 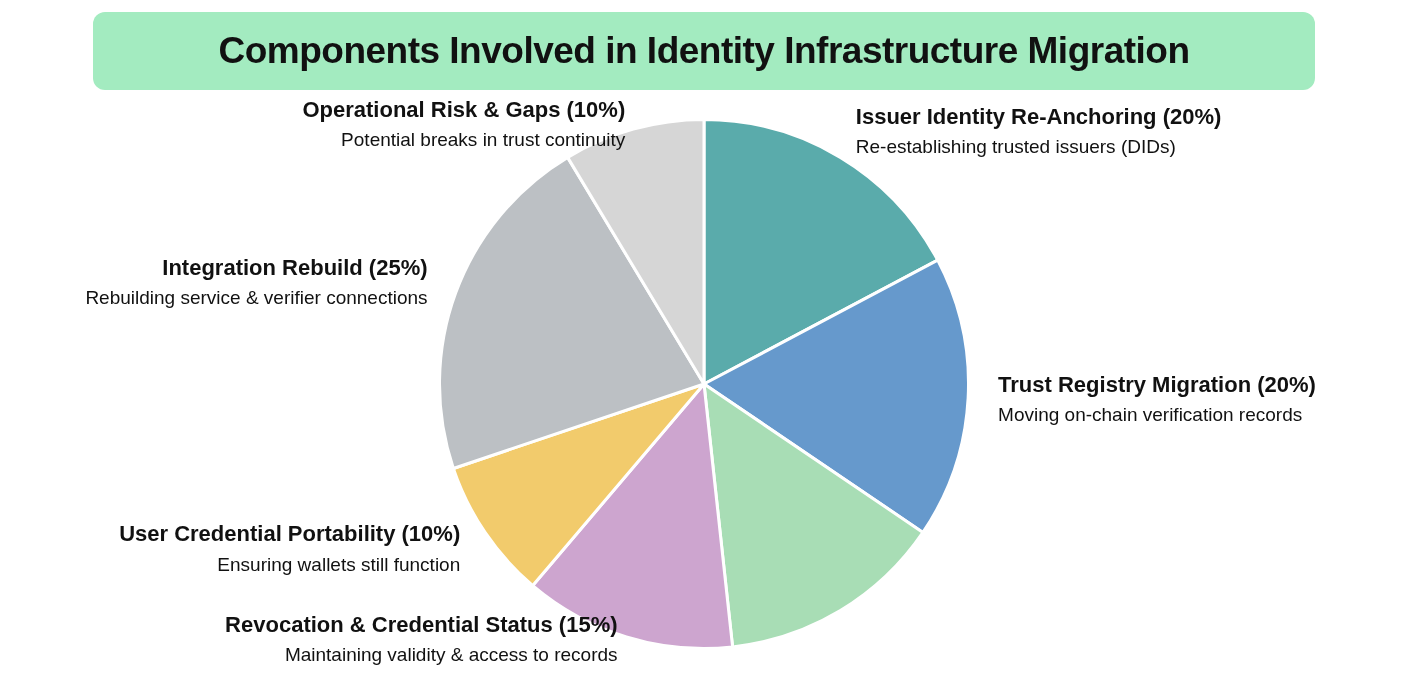 What do you see at coordinates (1157, 385) in the screenshot?
I see `slice-label: Trust Registry Migration (20%)` at bounding box center [1157, 385].